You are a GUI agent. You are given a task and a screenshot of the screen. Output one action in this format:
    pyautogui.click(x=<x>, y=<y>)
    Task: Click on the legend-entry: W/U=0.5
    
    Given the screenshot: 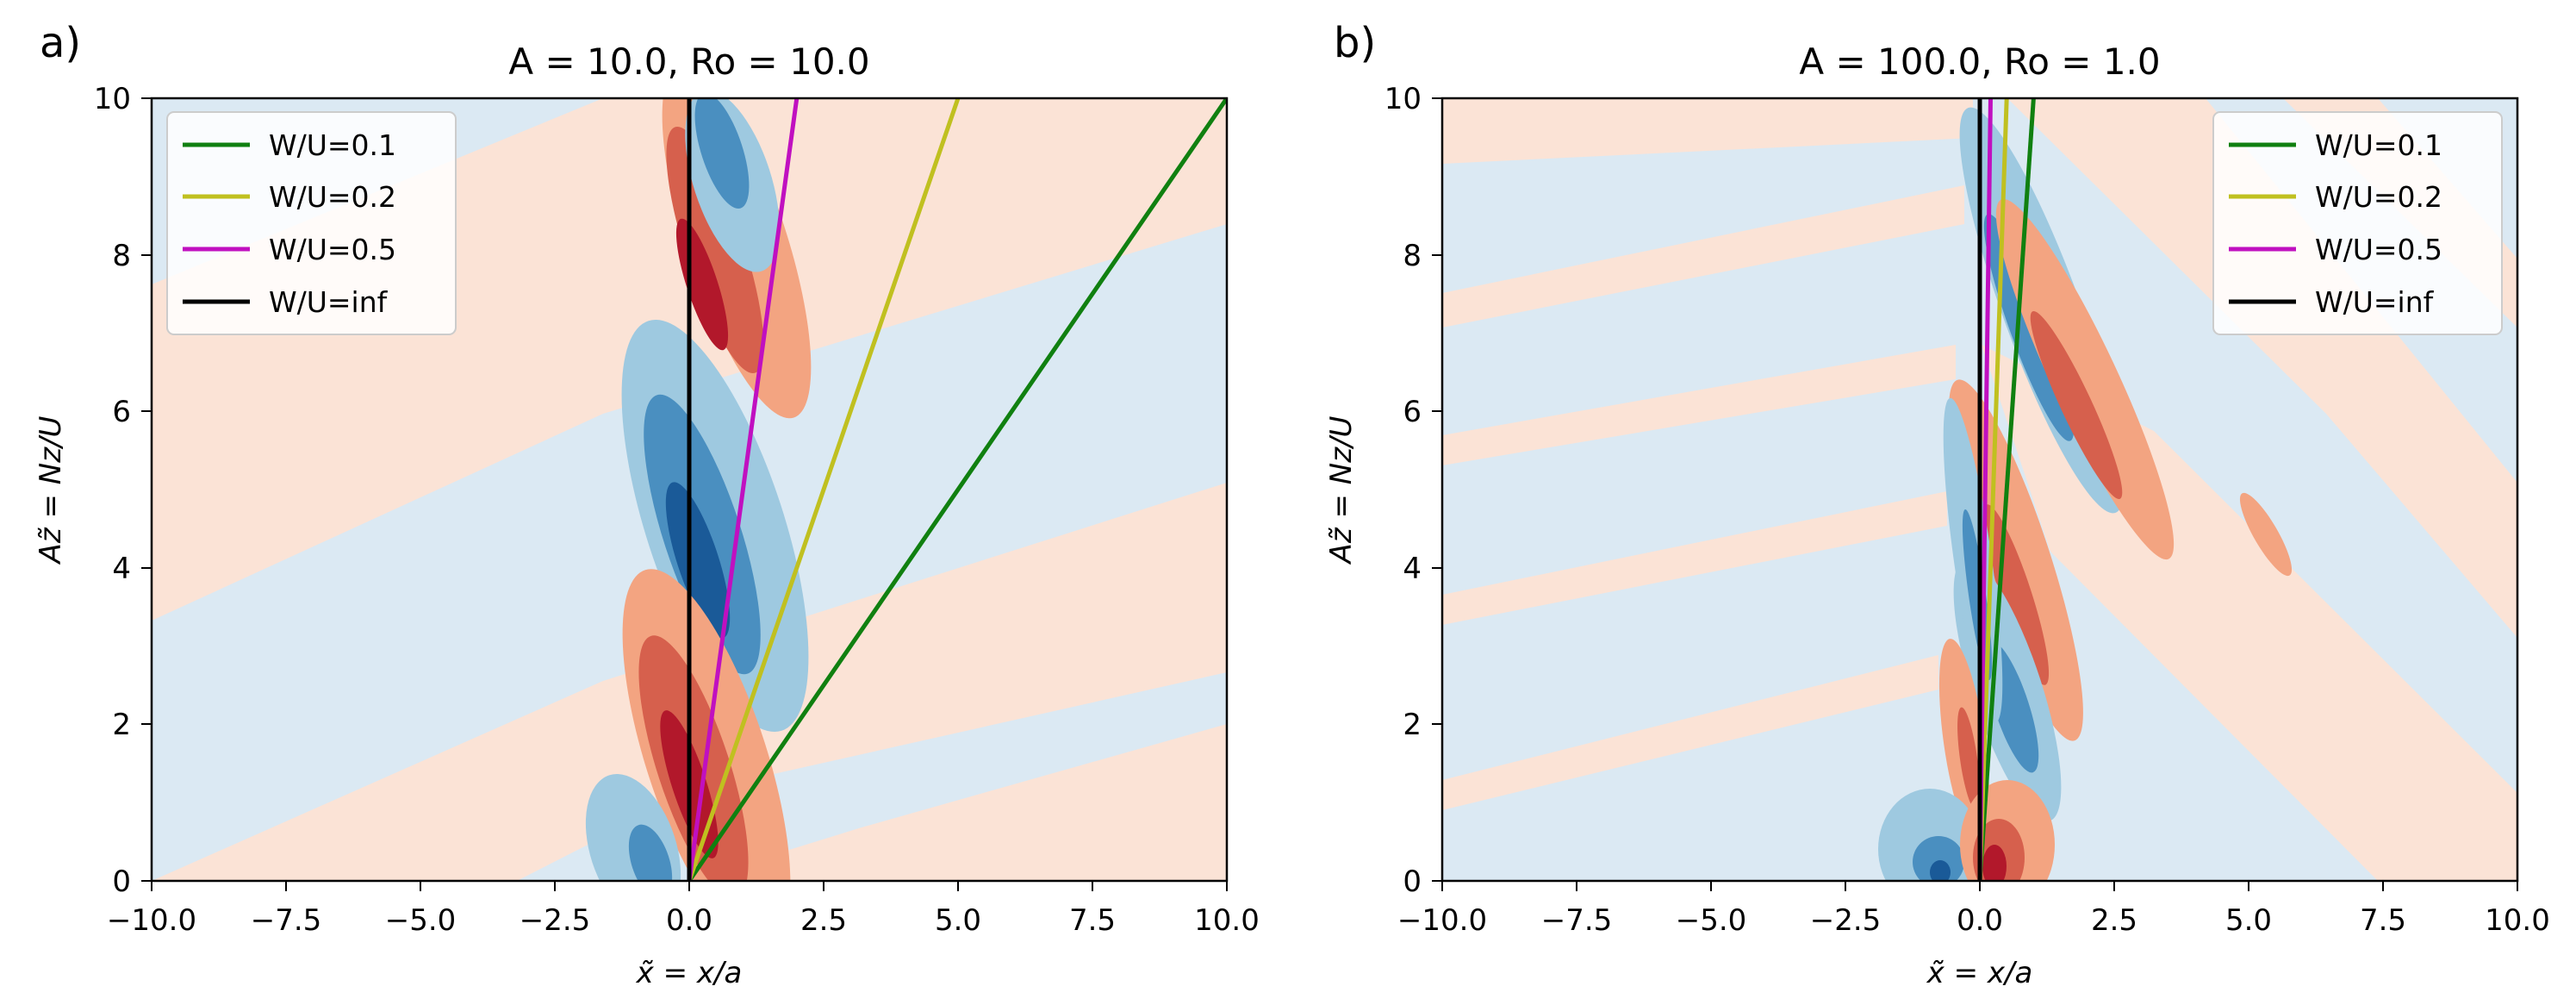 What is the action you would take?
    pyautogui.click(x=2336, y=249)
    